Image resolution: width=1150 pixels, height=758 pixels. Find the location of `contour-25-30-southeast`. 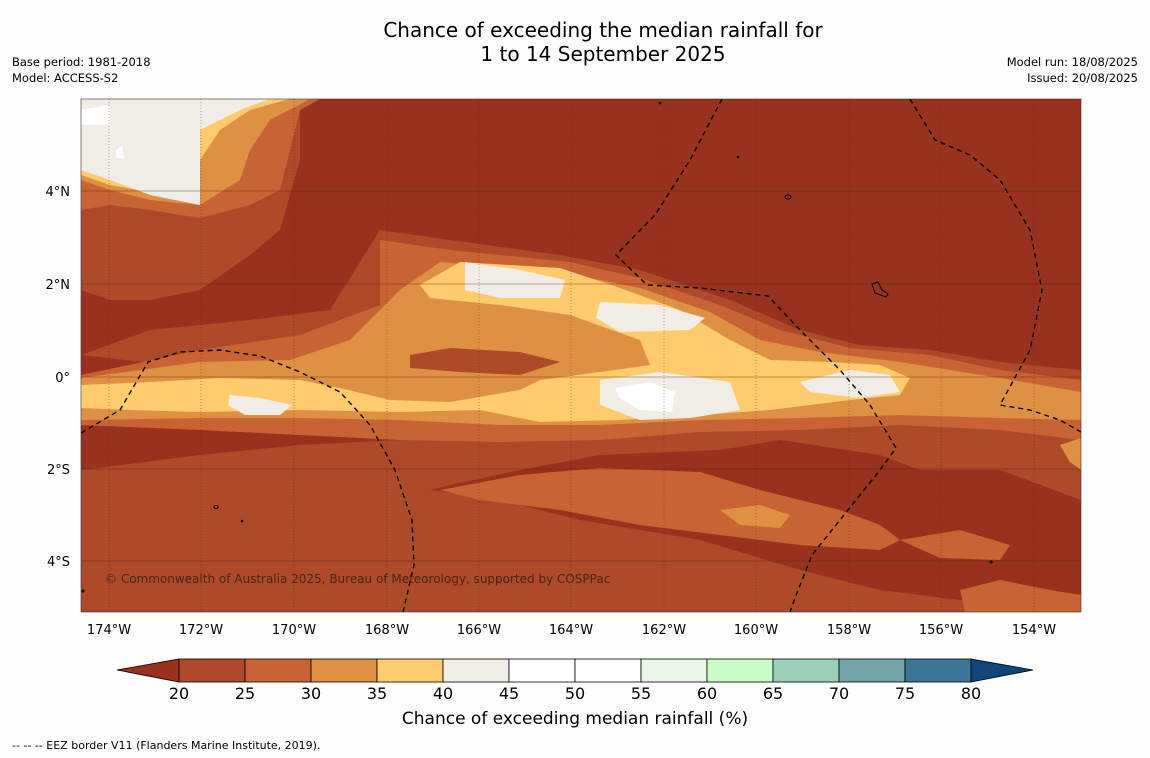

contour-25-30-southeast is located at coordinates (1020, 596).